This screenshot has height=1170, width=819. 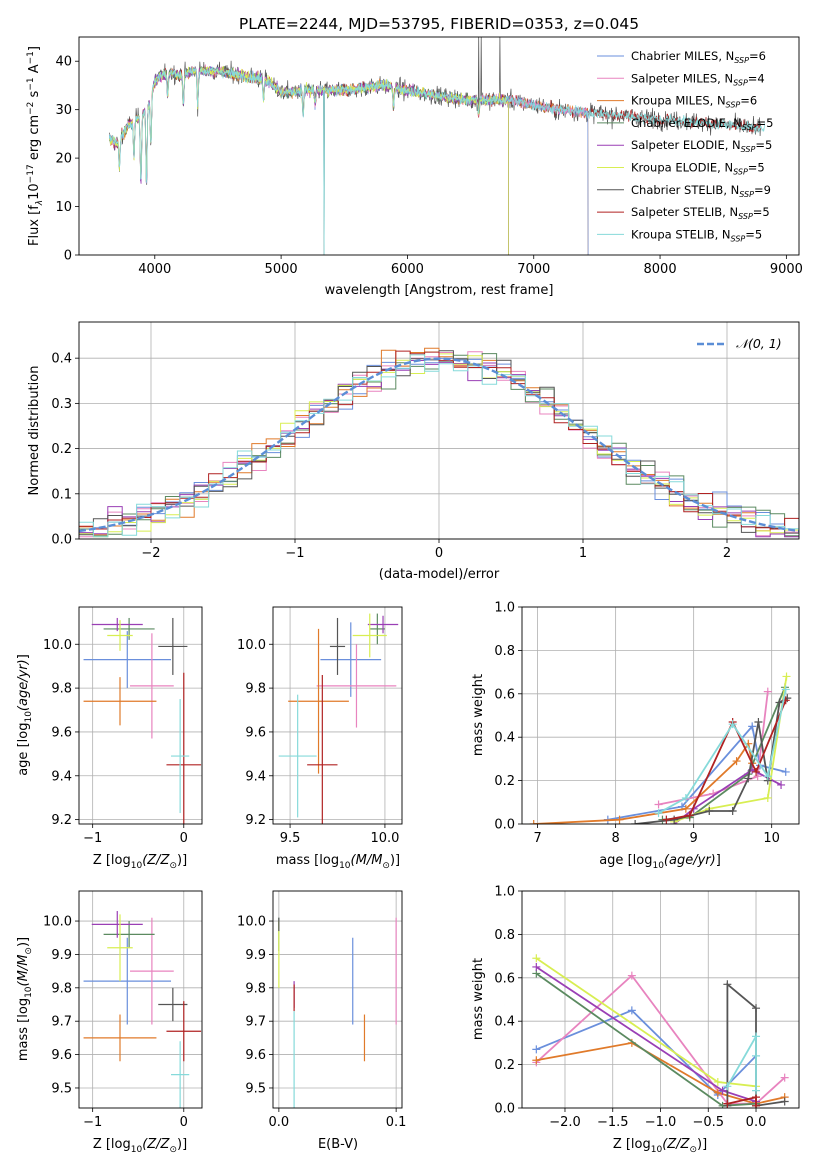 I want to click on plot-area-weight_vs_Z, so click(x=660, y=1031).